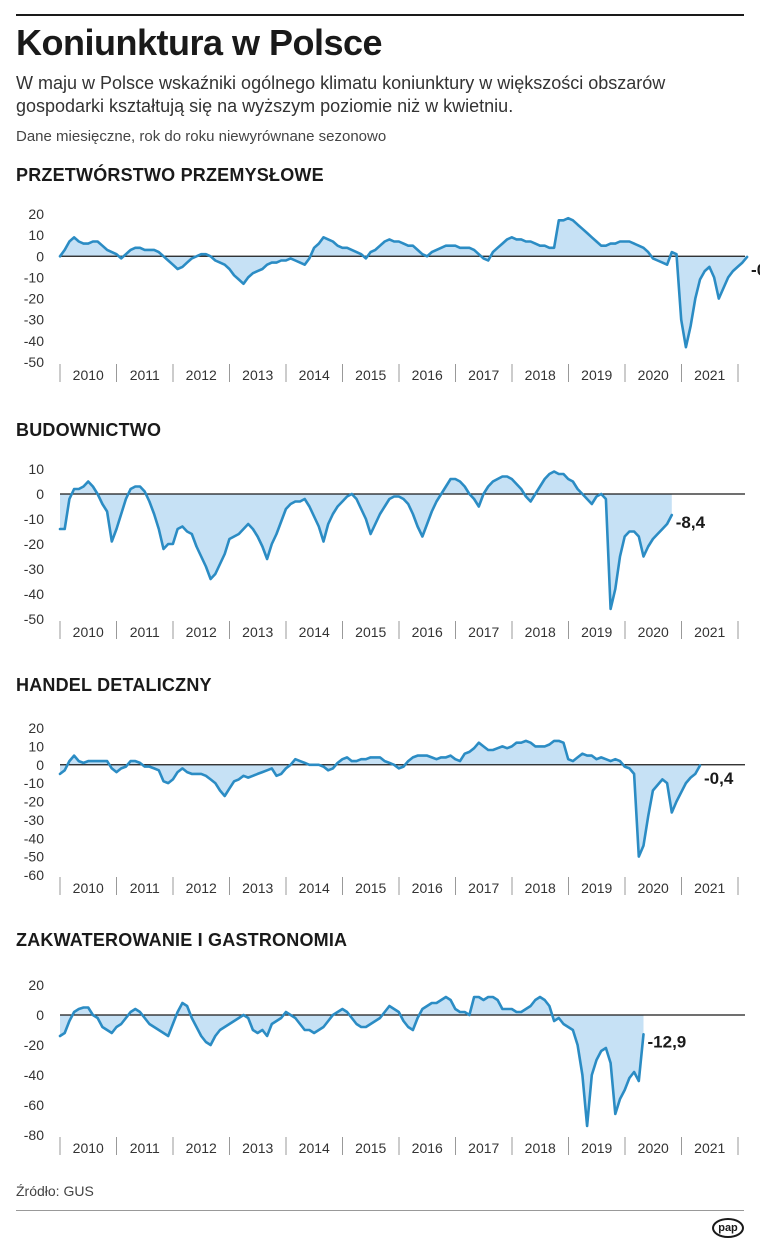  I want to click on bottom-rule, so click(380, 1210).